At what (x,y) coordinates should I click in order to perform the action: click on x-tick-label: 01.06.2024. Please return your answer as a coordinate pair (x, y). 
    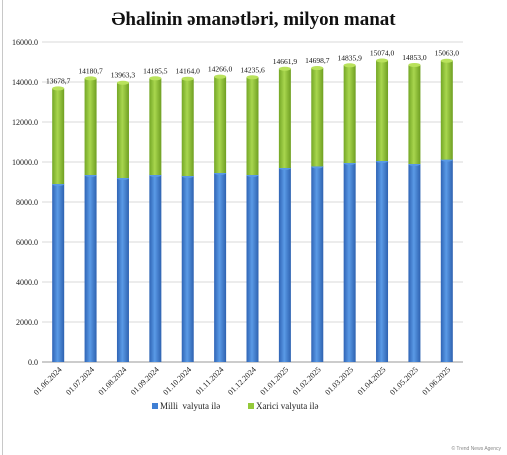
    Looking at the image, I should click on (48, 381).